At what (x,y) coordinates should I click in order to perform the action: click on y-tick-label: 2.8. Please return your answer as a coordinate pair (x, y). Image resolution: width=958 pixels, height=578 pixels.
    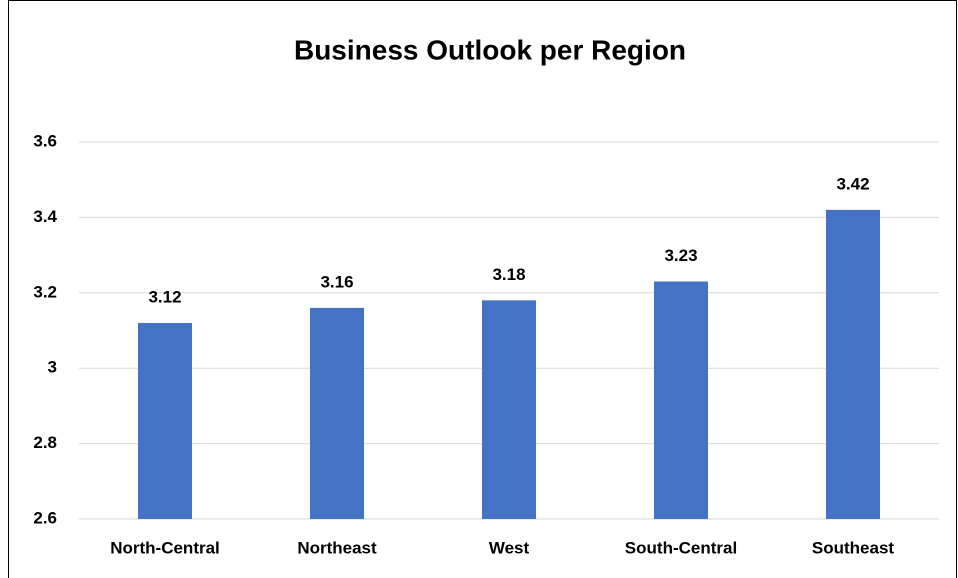
    Looking at the image, I should click on (45, 442).